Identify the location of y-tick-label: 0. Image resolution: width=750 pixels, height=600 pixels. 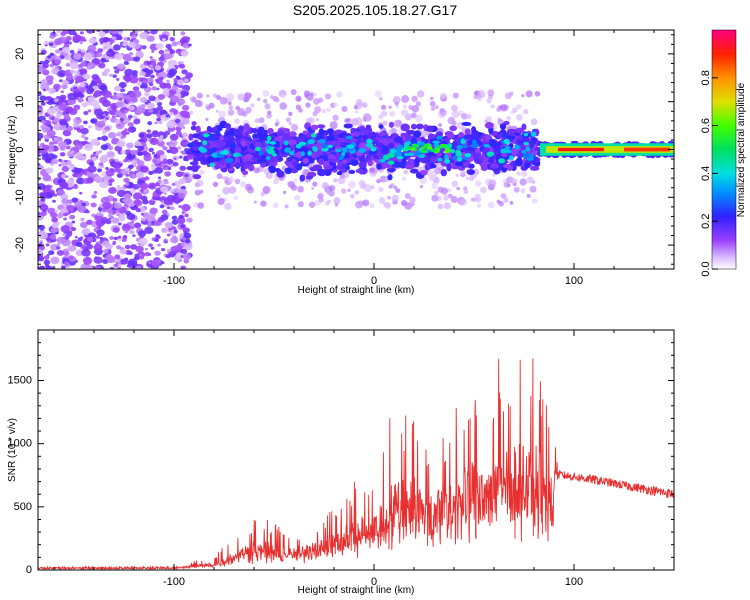
(29, 570).